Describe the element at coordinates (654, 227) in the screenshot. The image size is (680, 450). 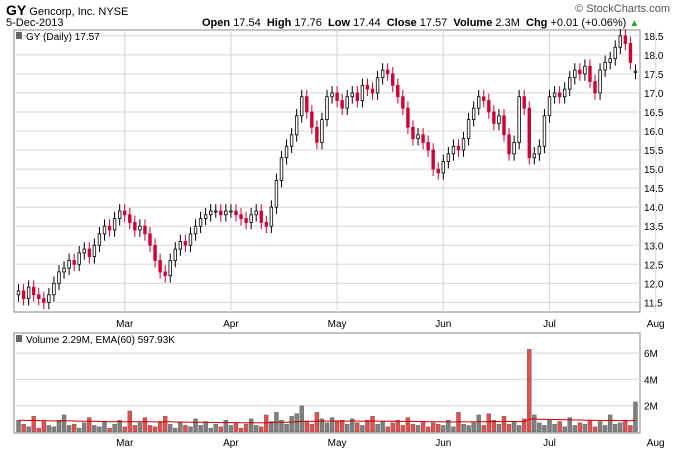
I see `price-tick-label: 13.5` at that location.